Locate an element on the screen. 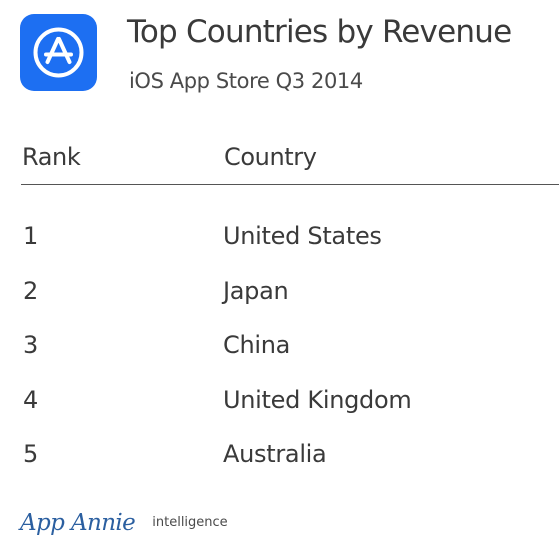  page-title: Top Countries by Revenue is located at coordinates (319, 32).